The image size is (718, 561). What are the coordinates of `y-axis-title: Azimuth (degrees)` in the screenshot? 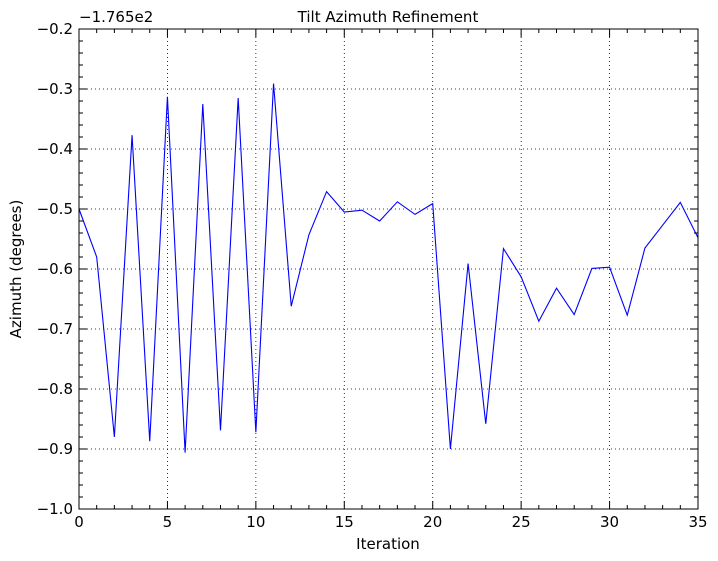 It's located at (16, 269).